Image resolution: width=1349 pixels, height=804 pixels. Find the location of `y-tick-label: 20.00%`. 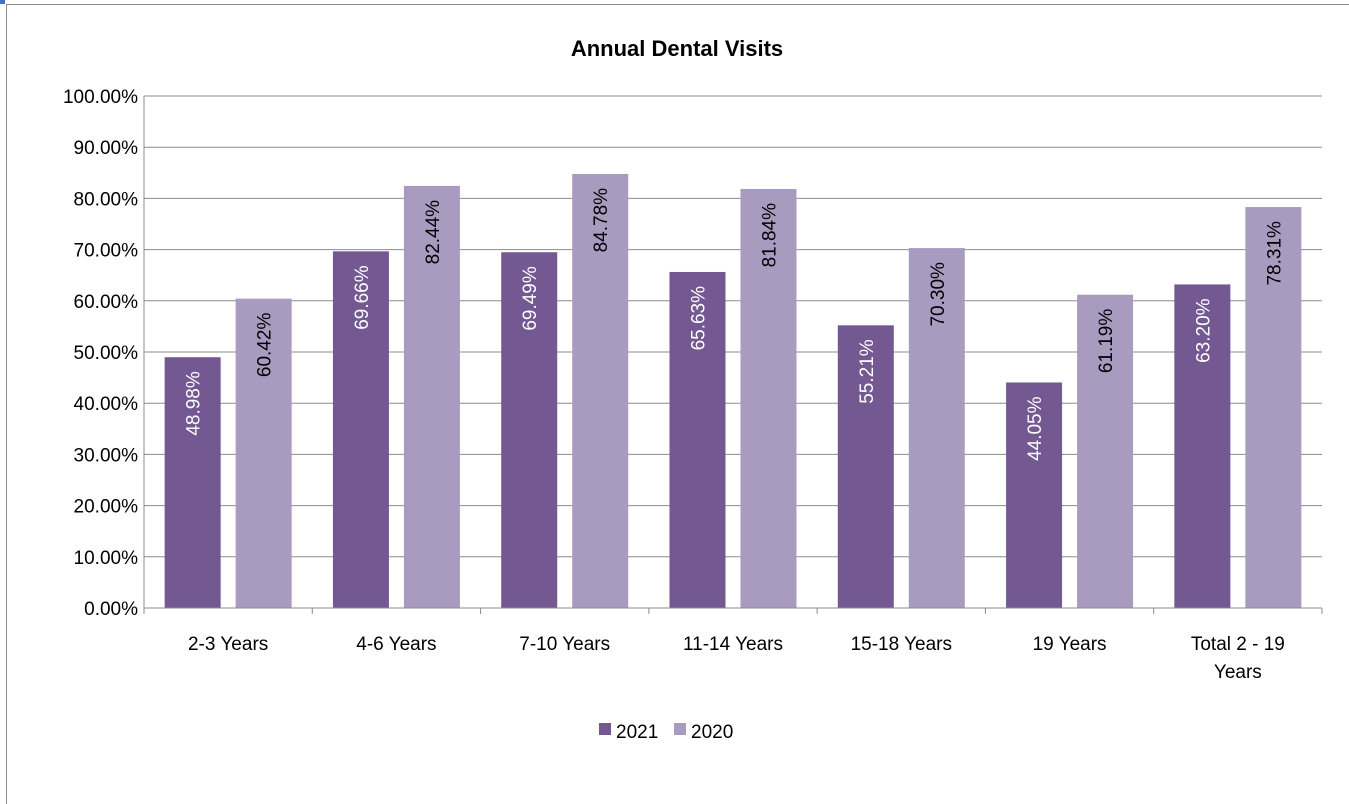

y-tick-label: 20.00% is located at coordinates (106, 507).